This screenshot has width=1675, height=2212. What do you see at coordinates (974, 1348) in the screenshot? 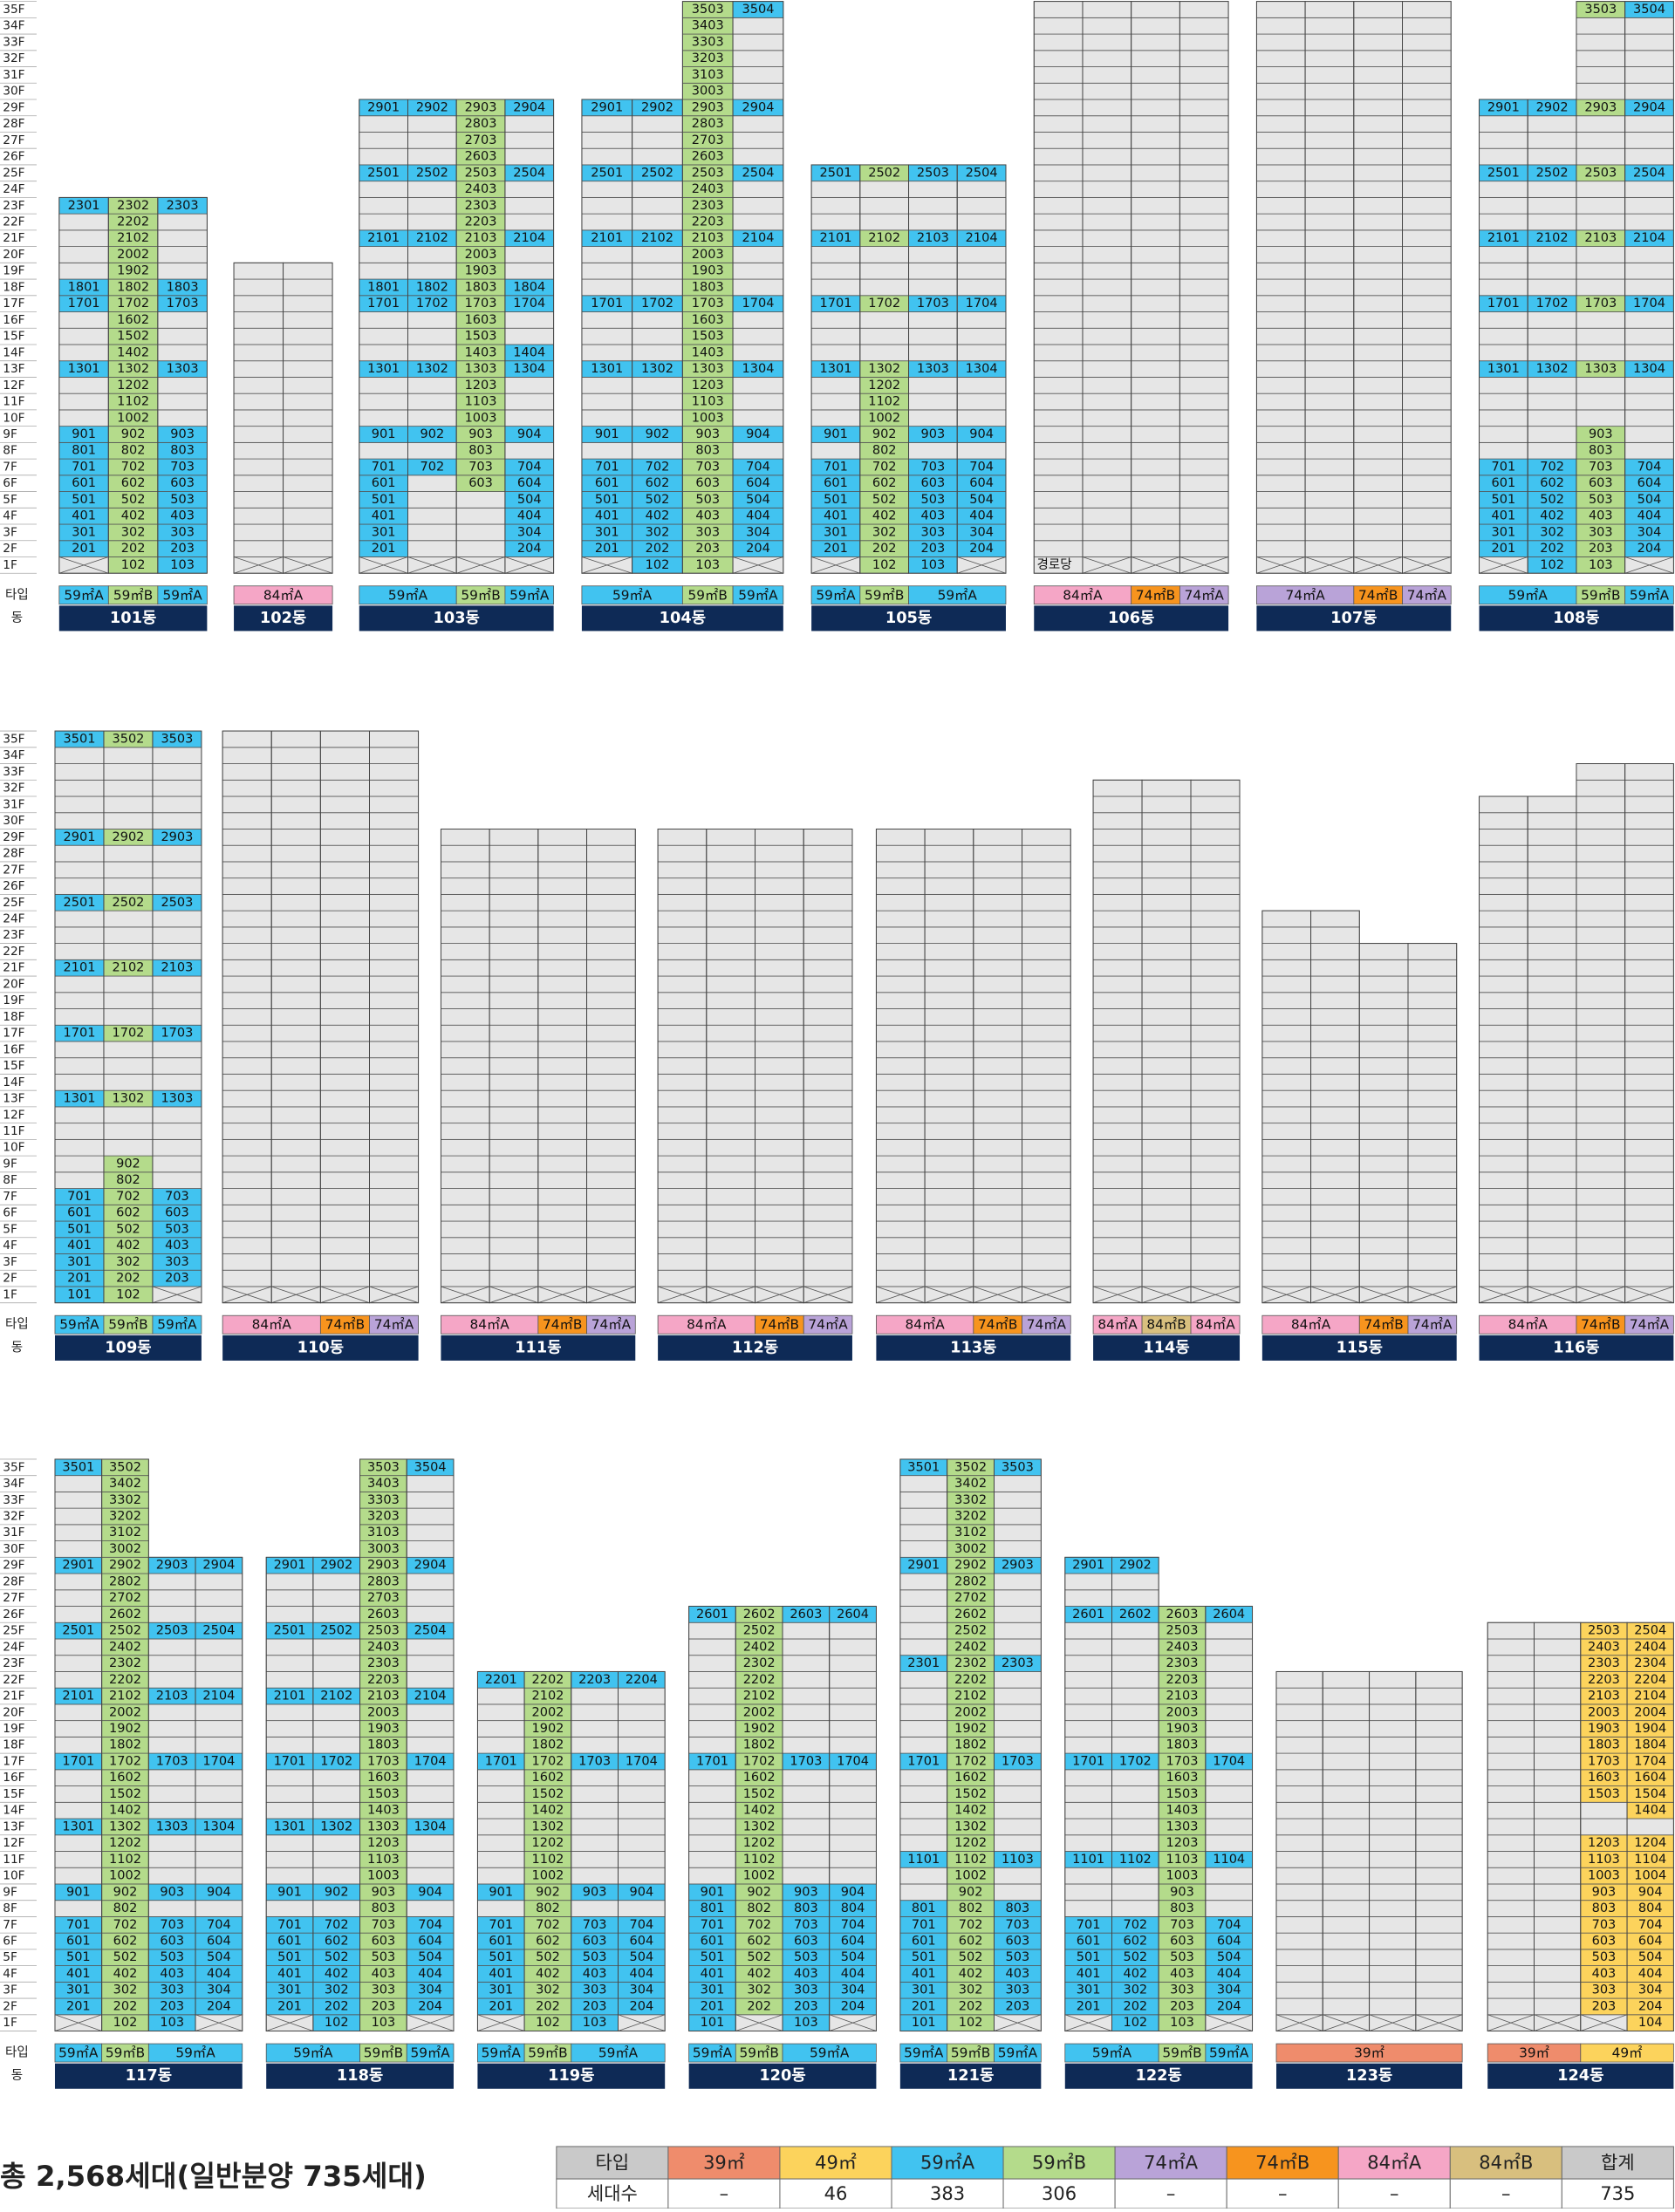
I see `building-bar` at bounding box center [974, 1348].